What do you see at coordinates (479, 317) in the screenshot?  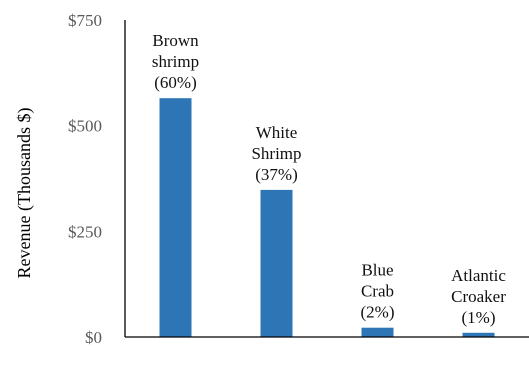 I see `data-label: (1%)` at bounding box center [479, 317].